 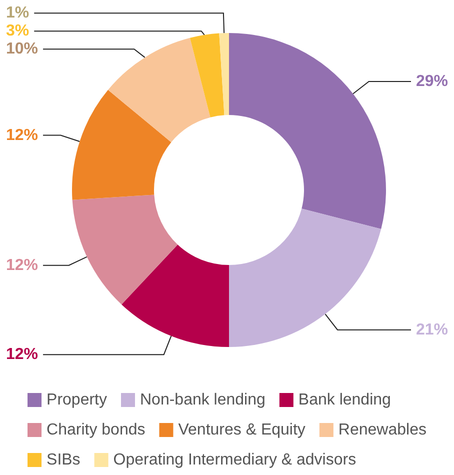 What do you see at coordinates (76, 400) in the screenshot?
I see `legend-label: Property` at bounding box center [76, 400].